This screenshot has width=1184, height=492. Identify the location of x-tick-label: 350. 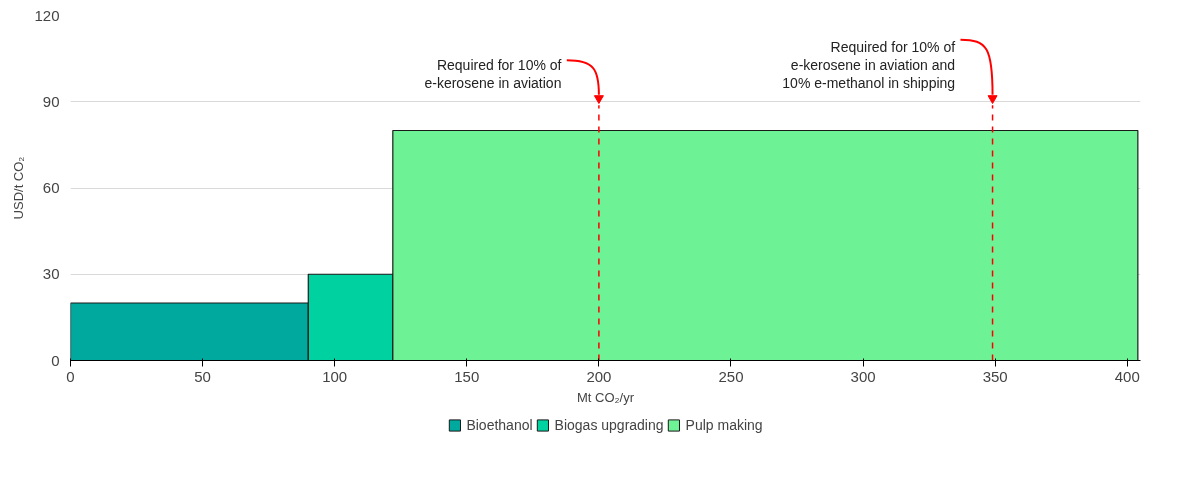
(995, 376).